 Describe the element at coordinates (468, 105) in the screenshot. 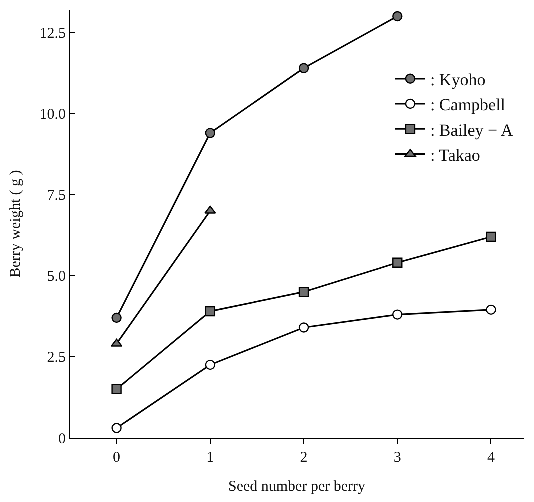

I see `legend-label: : Campbell` at that location.